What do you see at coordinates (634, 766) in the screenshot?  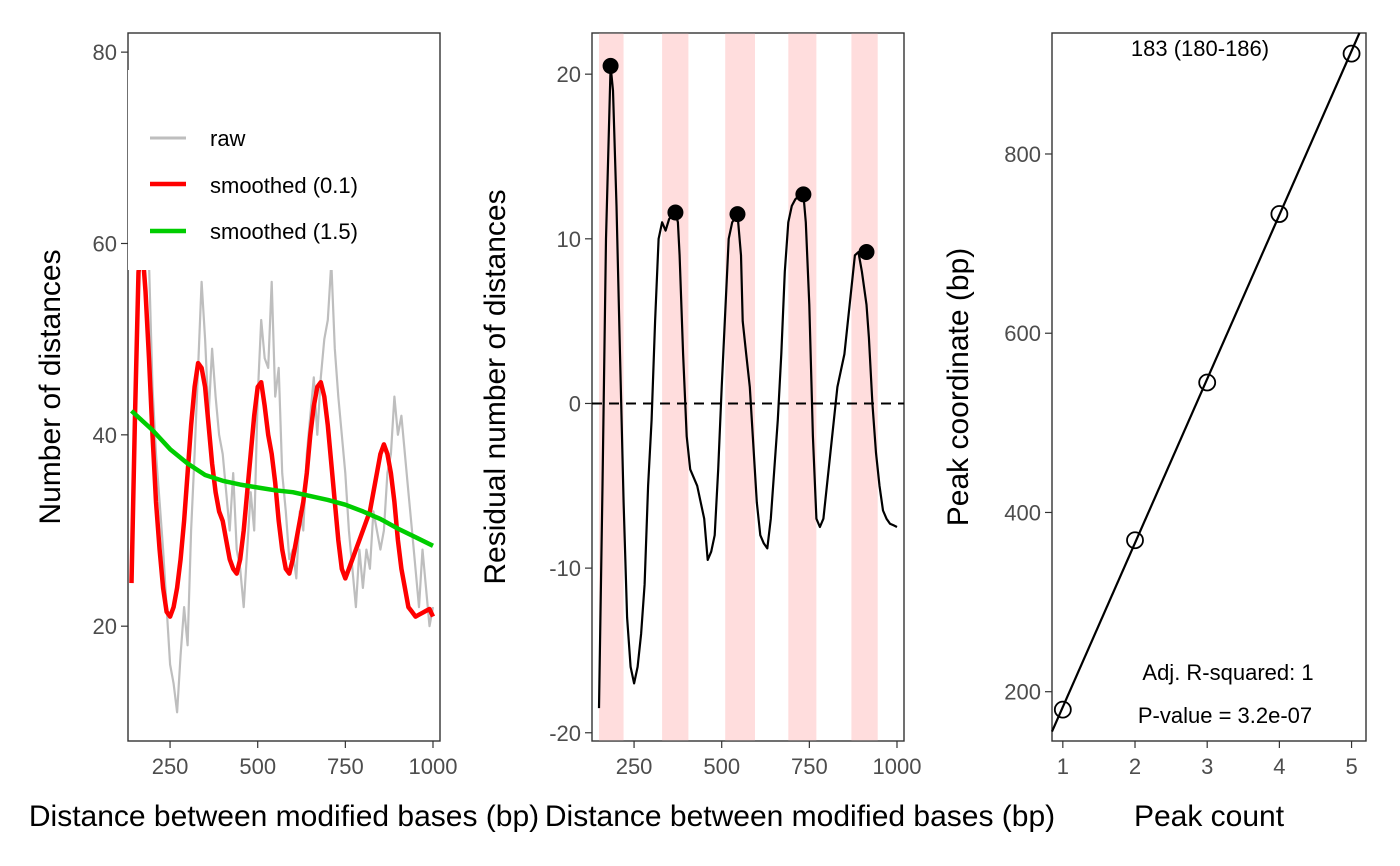 I see `panel-1-xtick-label: 250` at bounding box center [634, 766].